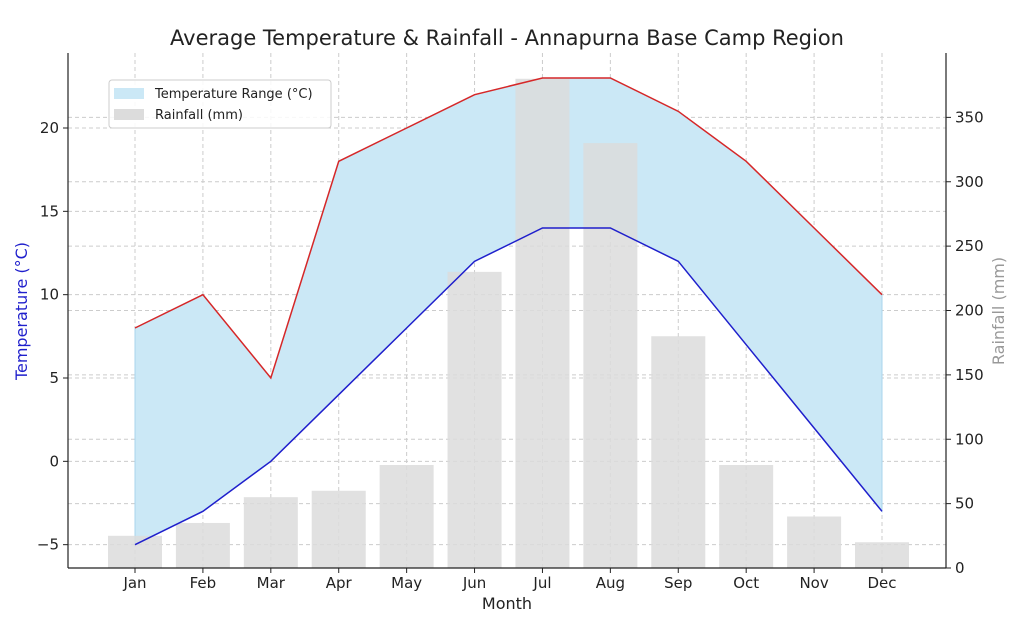 This screenshot has height=644, width=1024. I want to click on x-tick-label: Feb, so click(203, 583).